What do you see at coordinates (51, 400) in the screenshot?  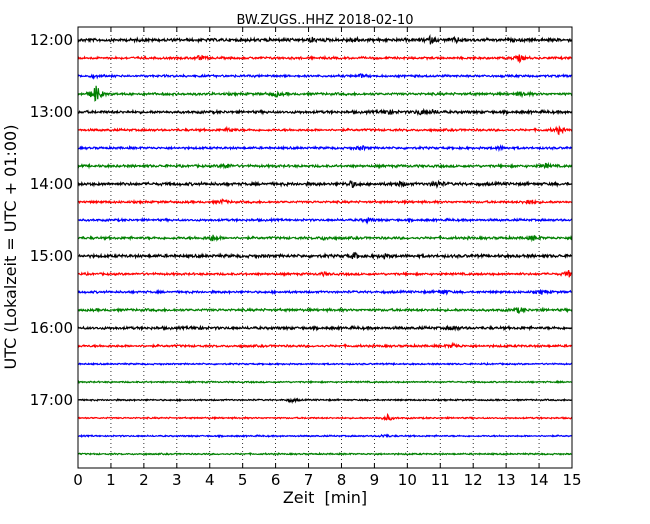 I see `y-tick-label: 17:00` at bounding box center [51, 400].